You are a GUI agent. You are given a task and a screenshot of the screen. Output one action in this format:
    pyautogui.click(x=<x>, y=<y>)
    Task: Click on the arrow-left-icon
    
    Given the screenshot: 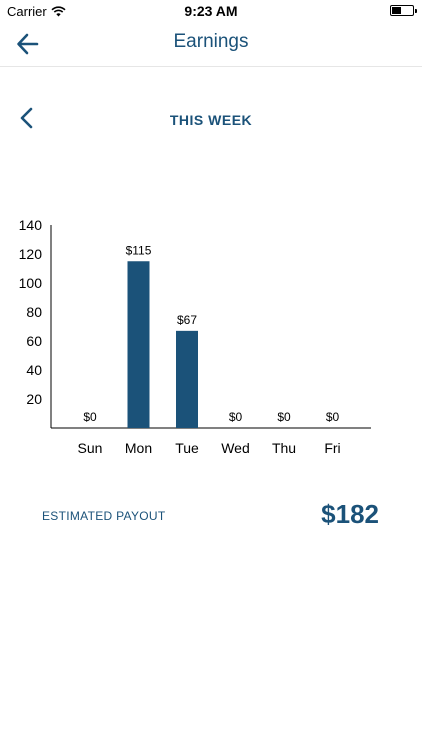 What is the action you would take?
    pyautogui.click(x=28, y=44)
    